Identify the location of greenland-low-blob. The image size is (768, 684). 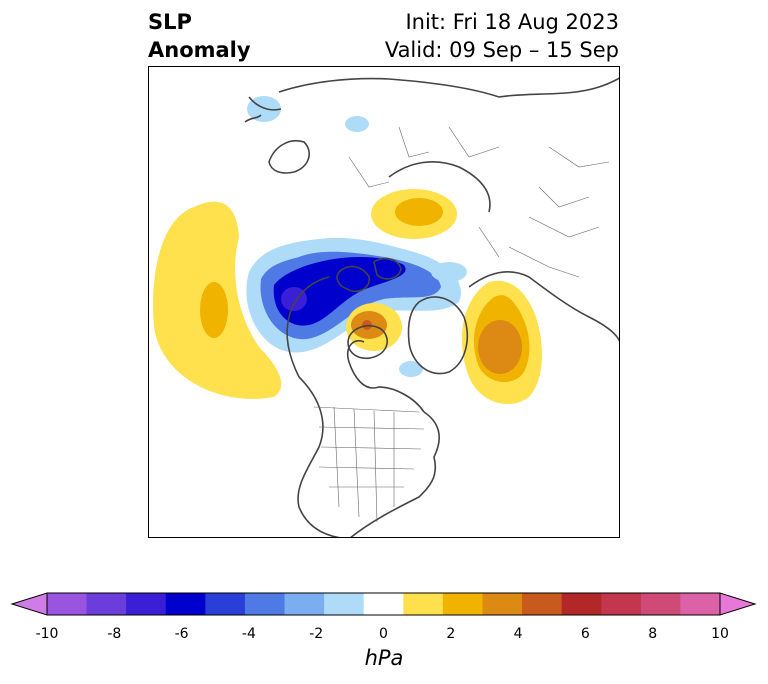
(449, 272).